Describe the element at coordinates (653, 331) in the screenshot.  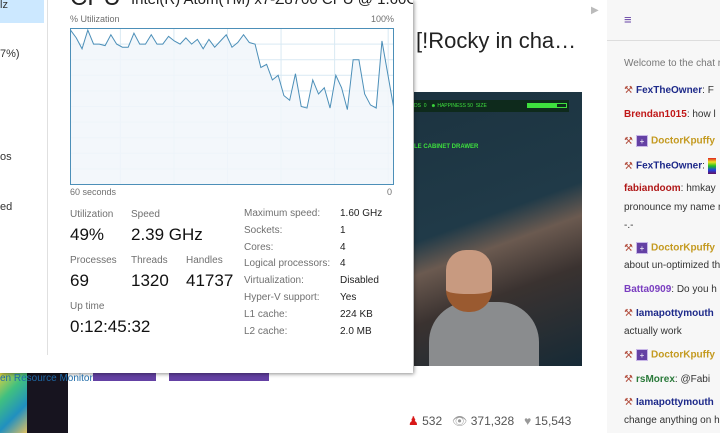
I see `chat-text: actually work` at that location.